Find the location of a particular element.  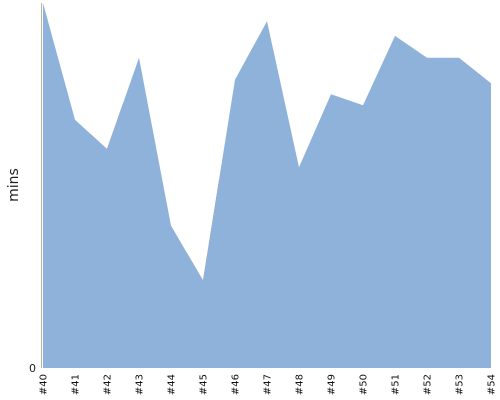

x-tick-label: #44 is located at coordinates (172, 384).